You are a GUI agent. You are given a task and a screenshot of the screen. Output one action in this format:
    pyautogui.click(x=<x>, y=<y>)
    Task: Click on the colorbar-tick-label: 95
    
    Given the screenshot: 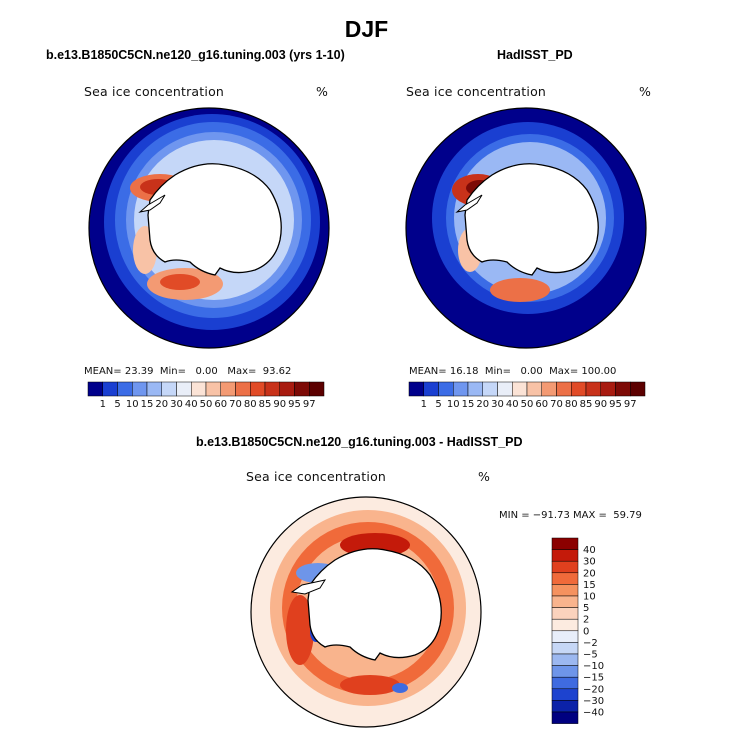 What is the action you would take?
    pyautogui.click(x=615, y=404)
    